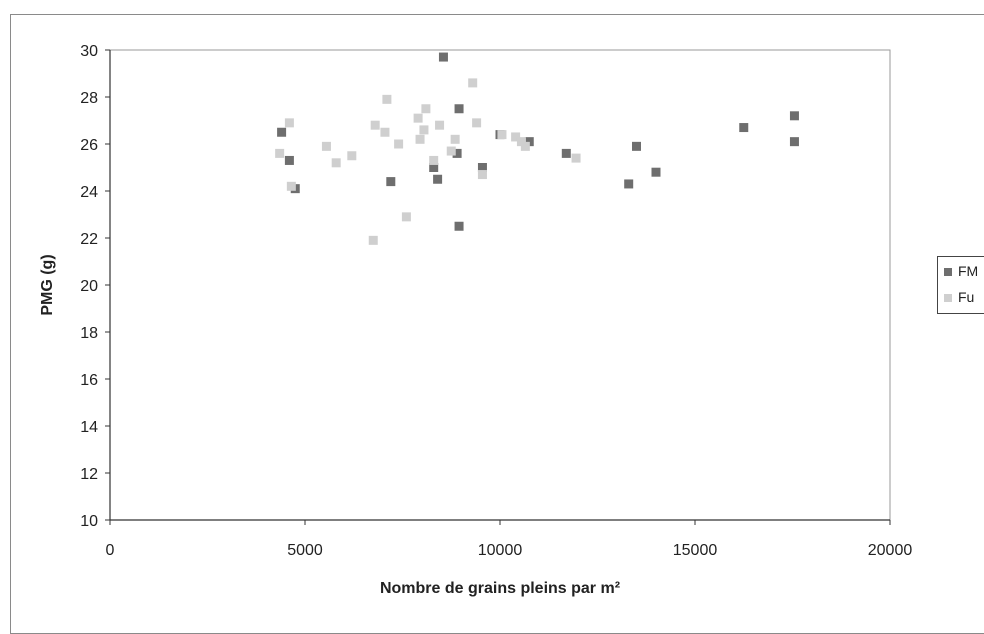  Describe the element at coordinates (47, 284) in the screenshot. I see `y-axis-title: PMG (g)` at that location.